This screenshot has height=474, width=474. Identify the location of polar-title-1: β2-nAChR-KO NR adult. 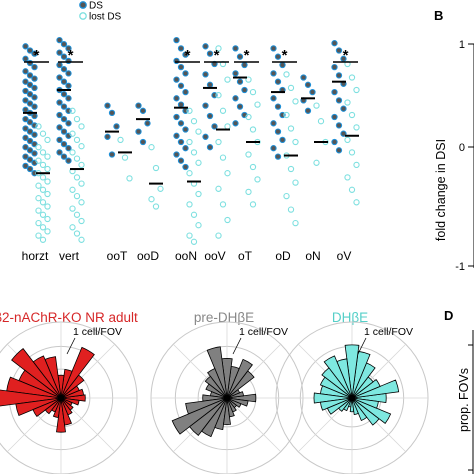
(69, 317).